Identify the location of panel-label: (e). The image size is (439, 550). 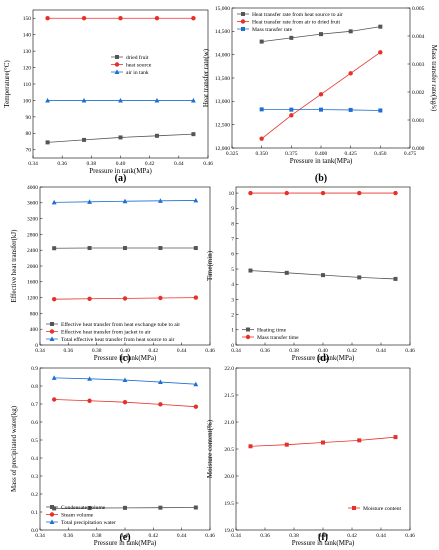
(124, 537).